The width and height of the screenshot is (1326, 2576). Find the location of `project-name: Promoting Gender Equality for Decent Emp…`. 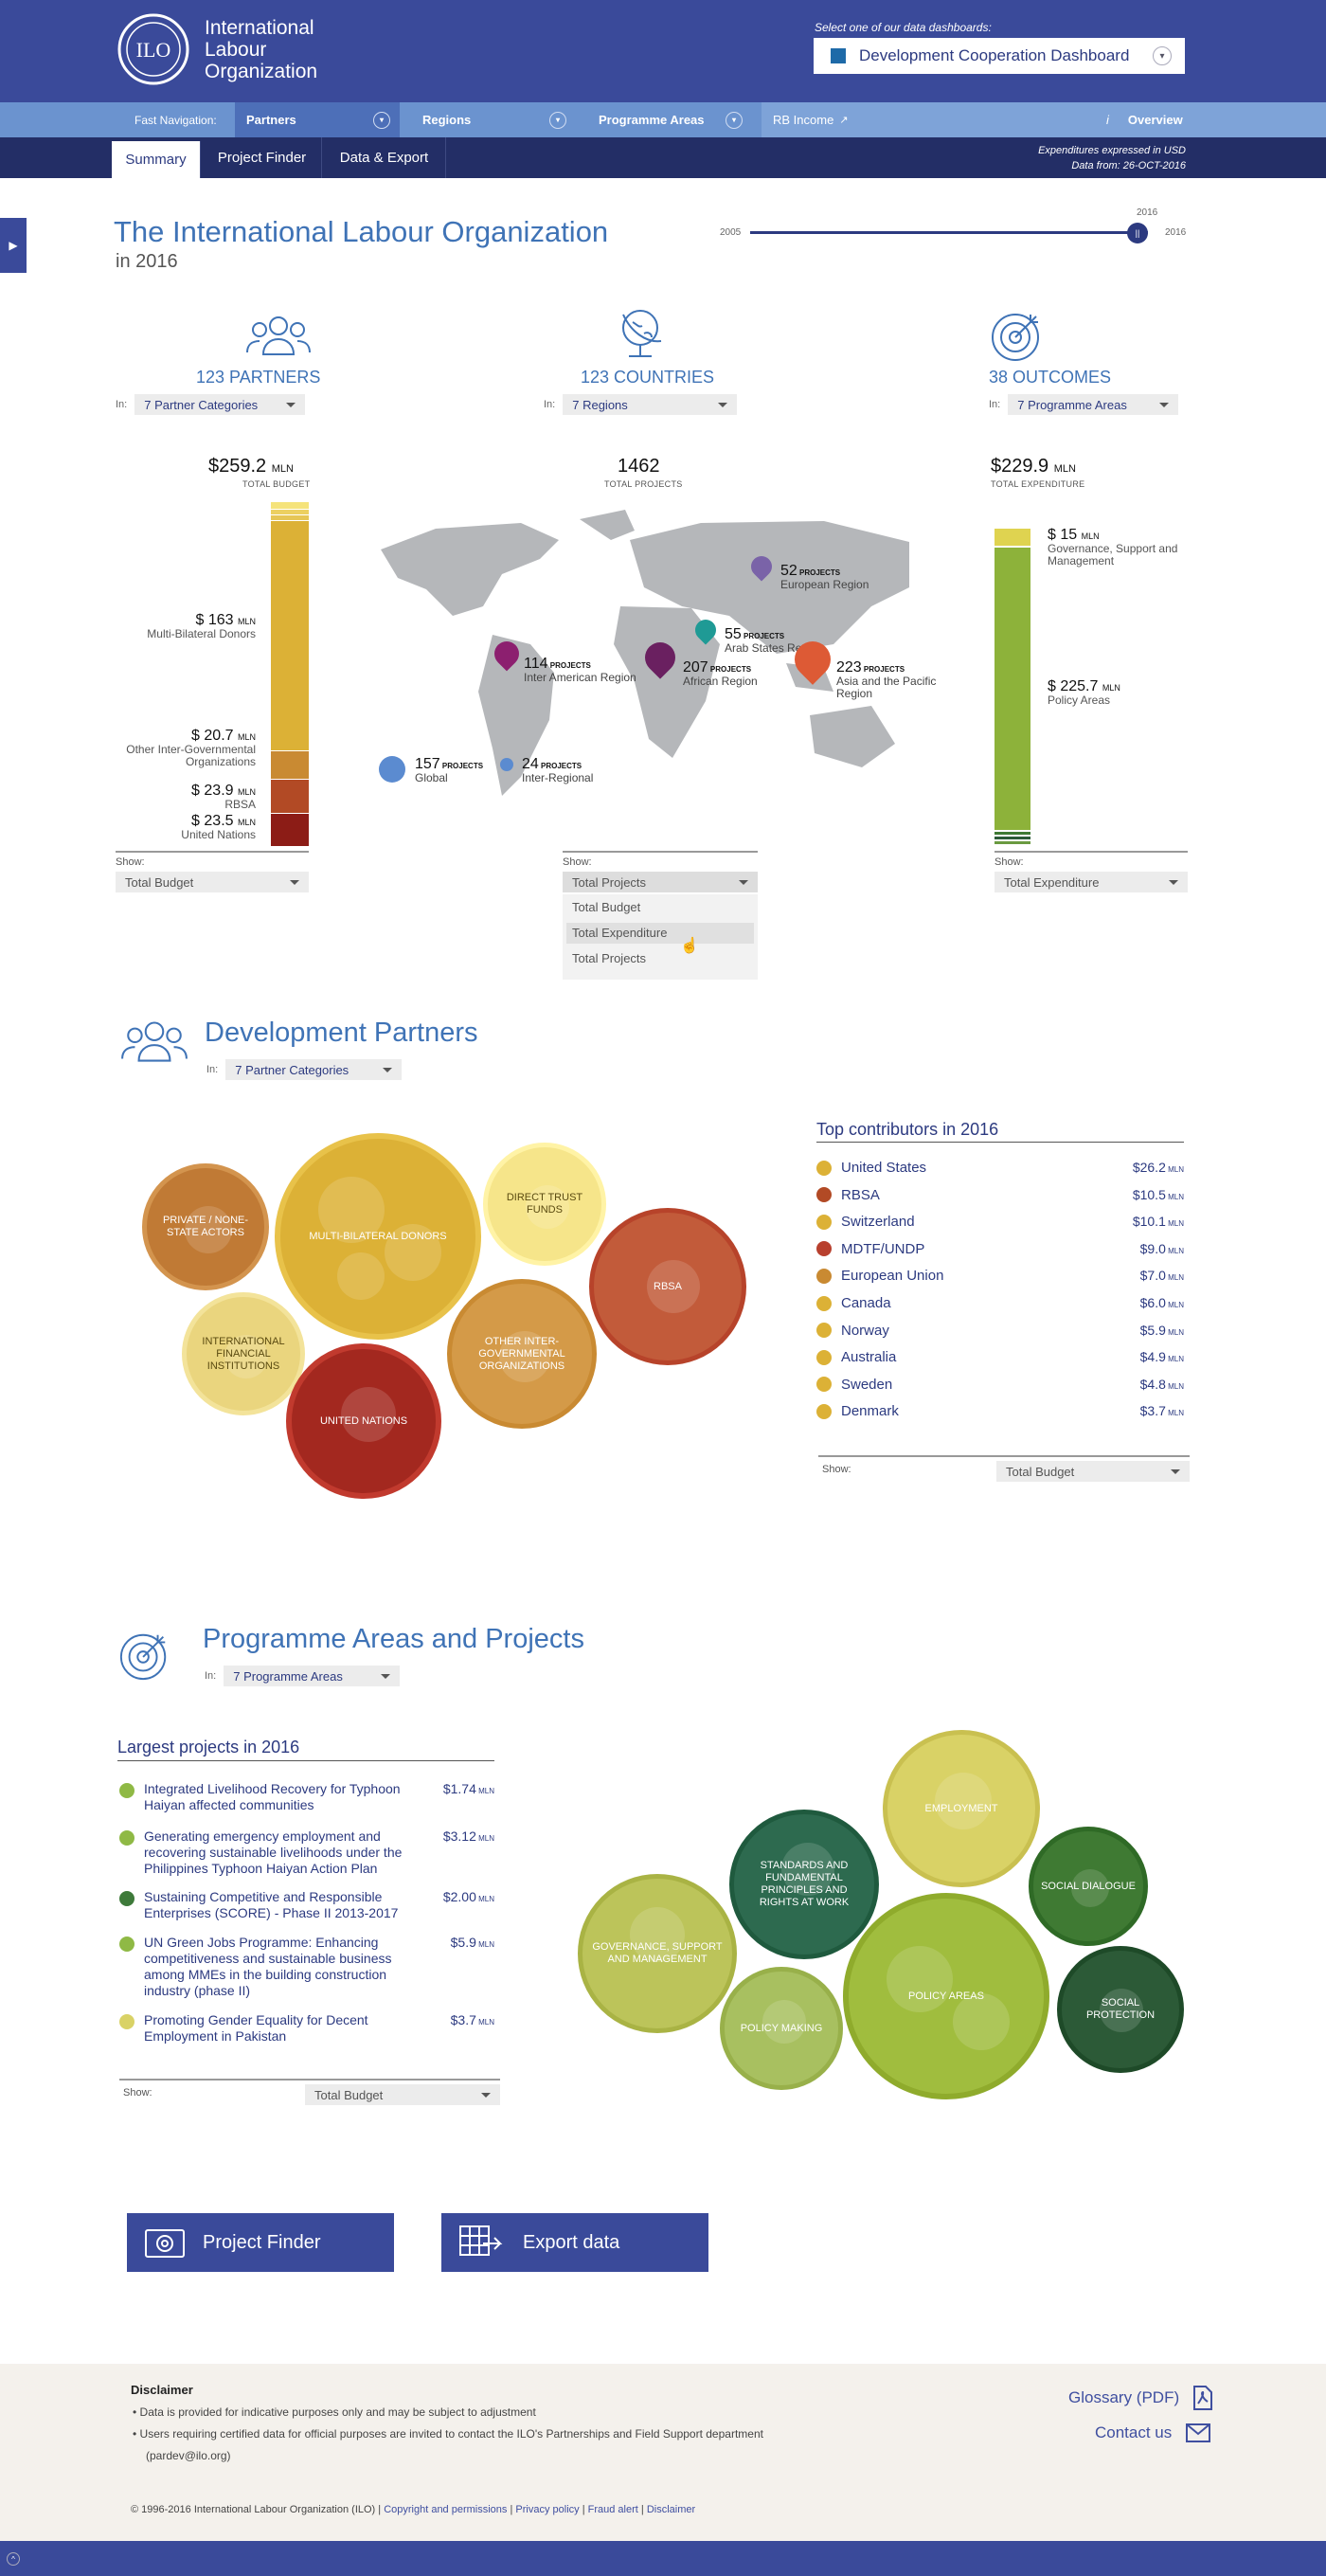

project-name: Promoting Gender Equality for Decent Emp… is located at coordinates (256, 2028).